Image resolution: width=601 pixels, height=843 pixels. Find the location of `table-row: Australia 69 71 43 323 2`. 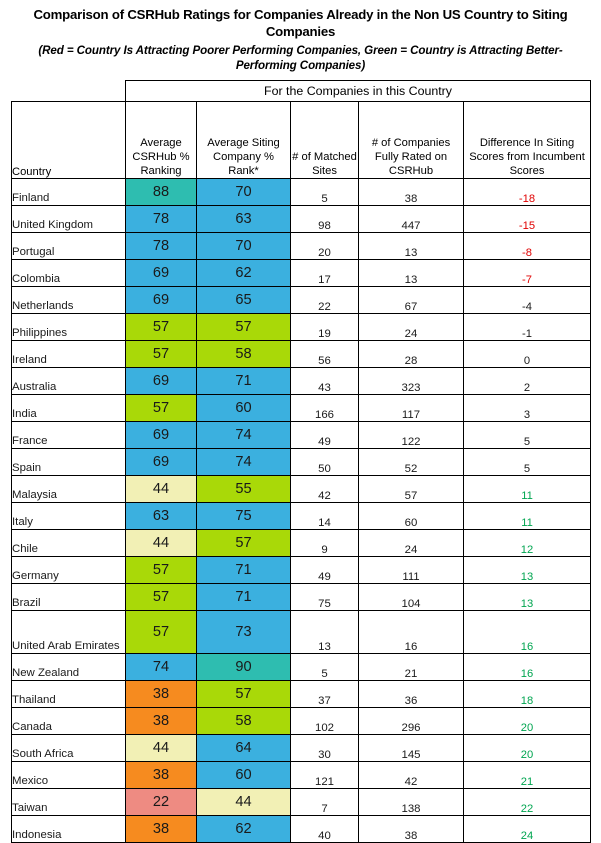

table-row: Australia 69 71 43 323 2 is located at coordinates (301, 381).